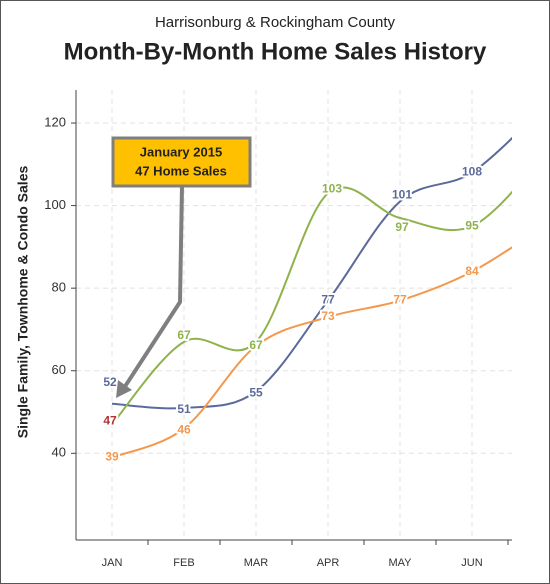  What do you see at coordinates (181, 170) in the screenshot?
I see `callout-line2: 47 Home Sales` at bounding box center [181, 170].